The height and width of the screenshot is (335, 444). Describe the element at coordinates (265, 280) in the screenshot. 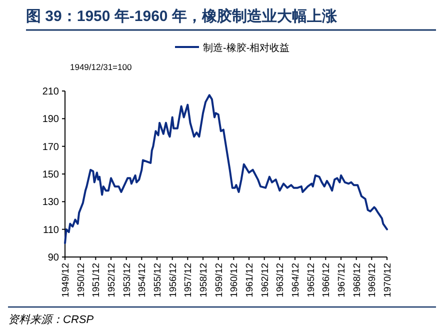

I see `x-tick-label: 1962/12` at that location.